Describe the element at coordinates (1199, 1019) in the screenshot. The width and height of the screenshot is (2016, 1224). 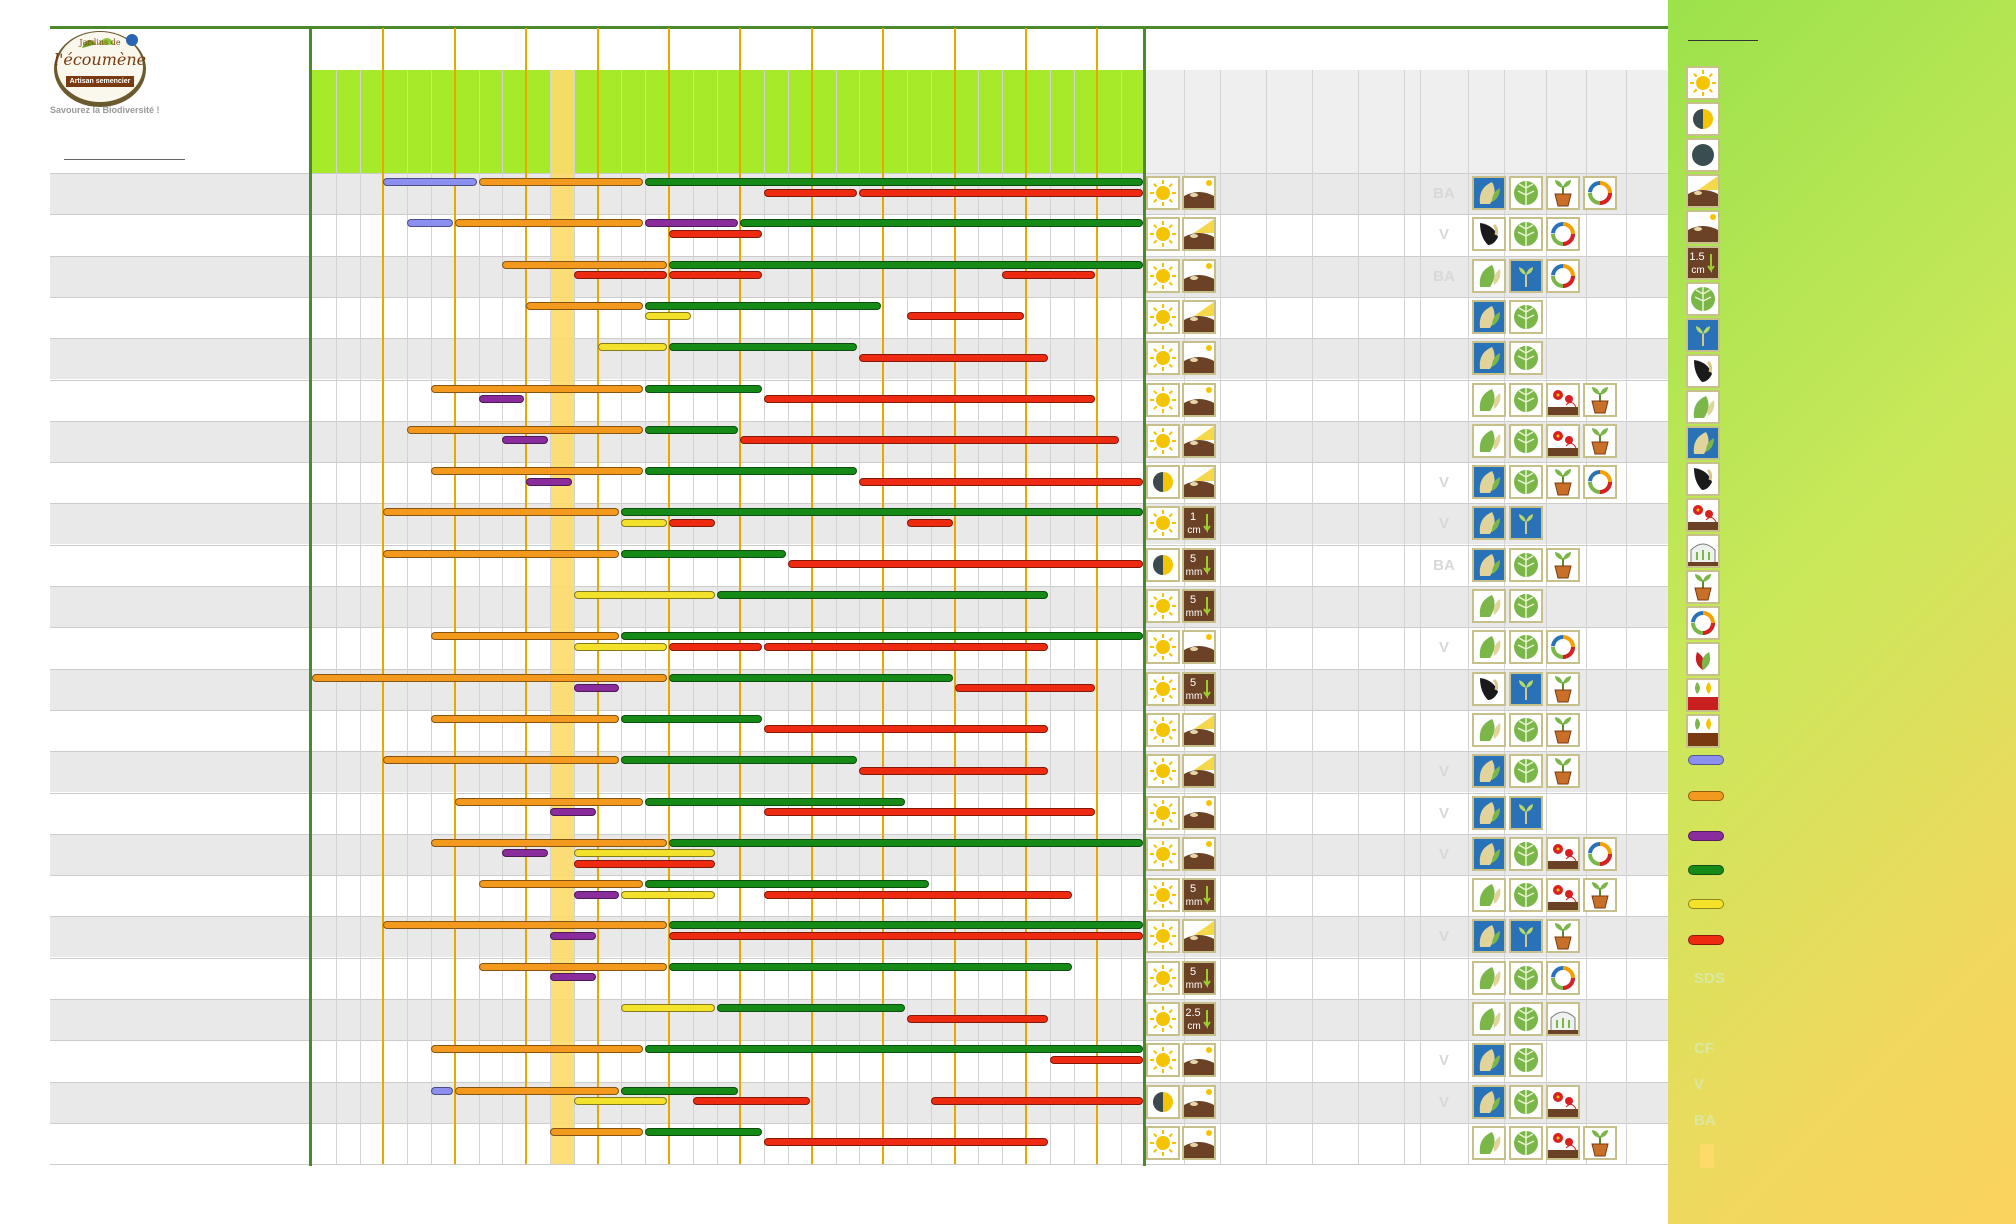
I see `depth-icon: 2.5 cm` at that location.